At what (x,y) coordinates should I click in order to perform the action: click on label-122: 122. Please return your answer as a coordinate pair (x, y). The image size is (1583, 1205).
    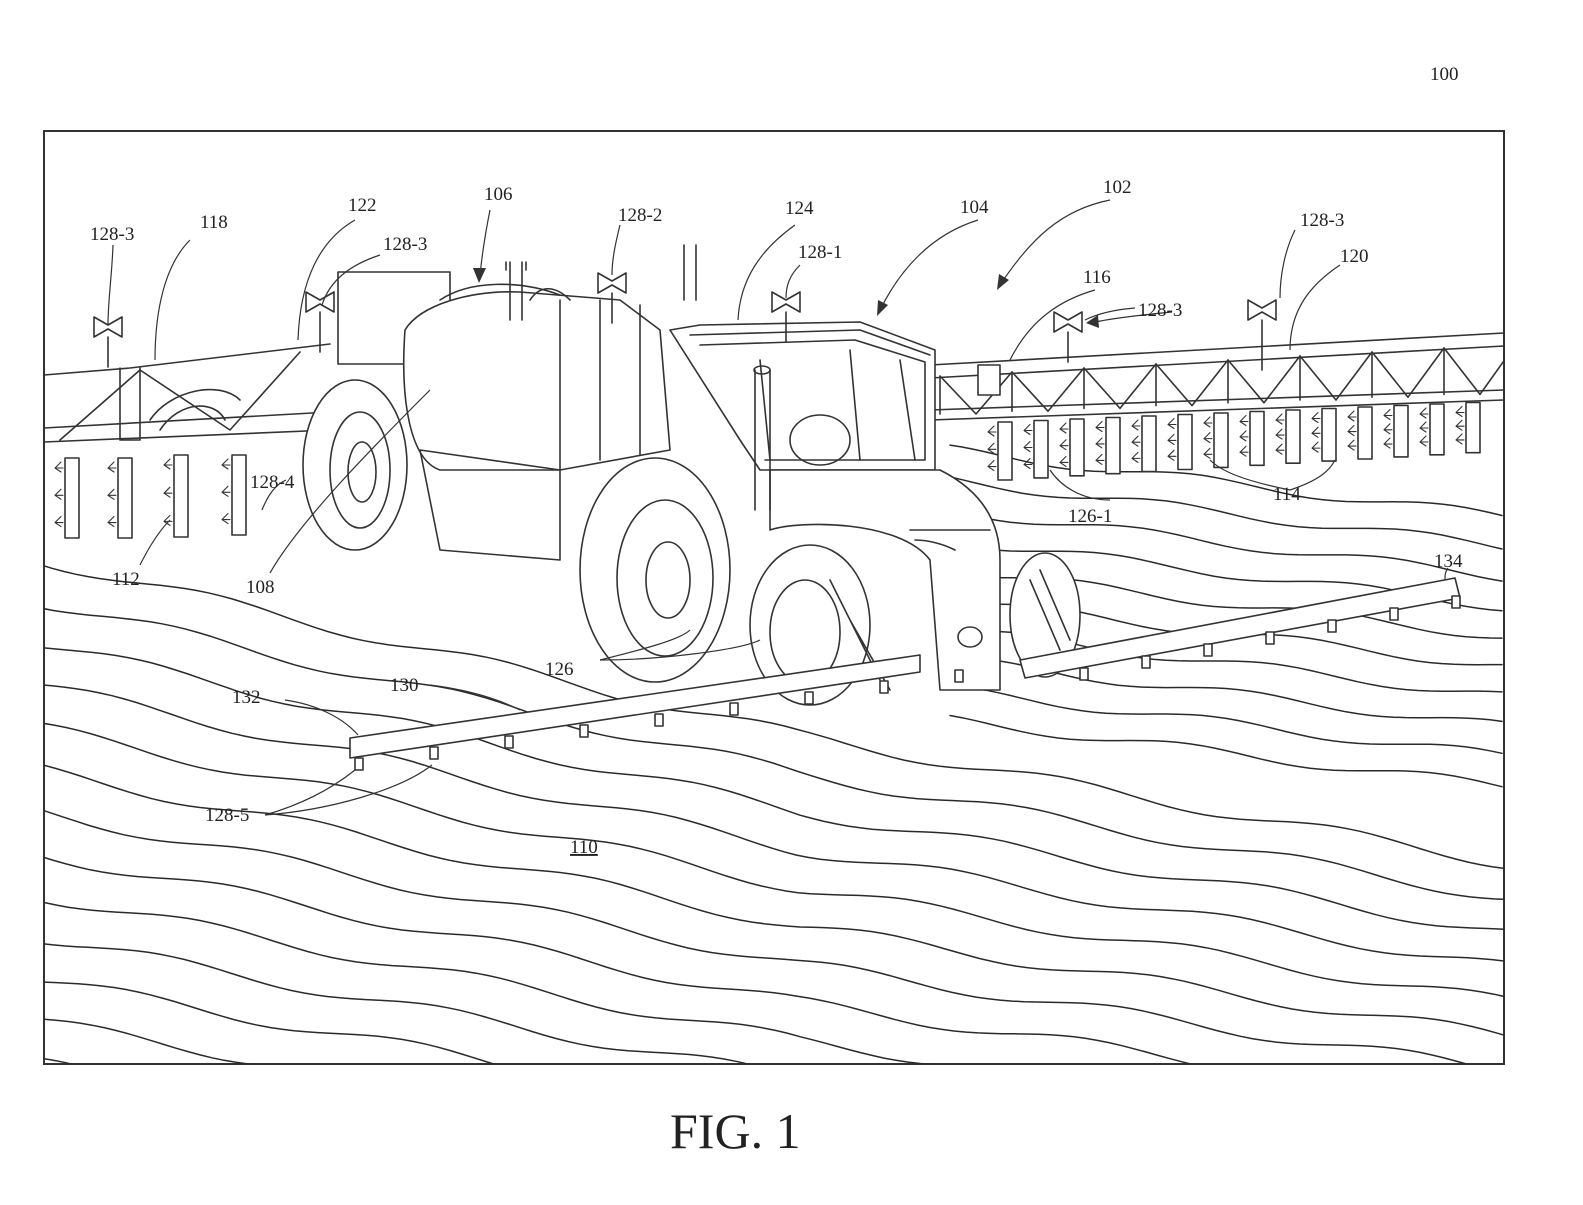
    Looking at the image, I should click on (362, 205).